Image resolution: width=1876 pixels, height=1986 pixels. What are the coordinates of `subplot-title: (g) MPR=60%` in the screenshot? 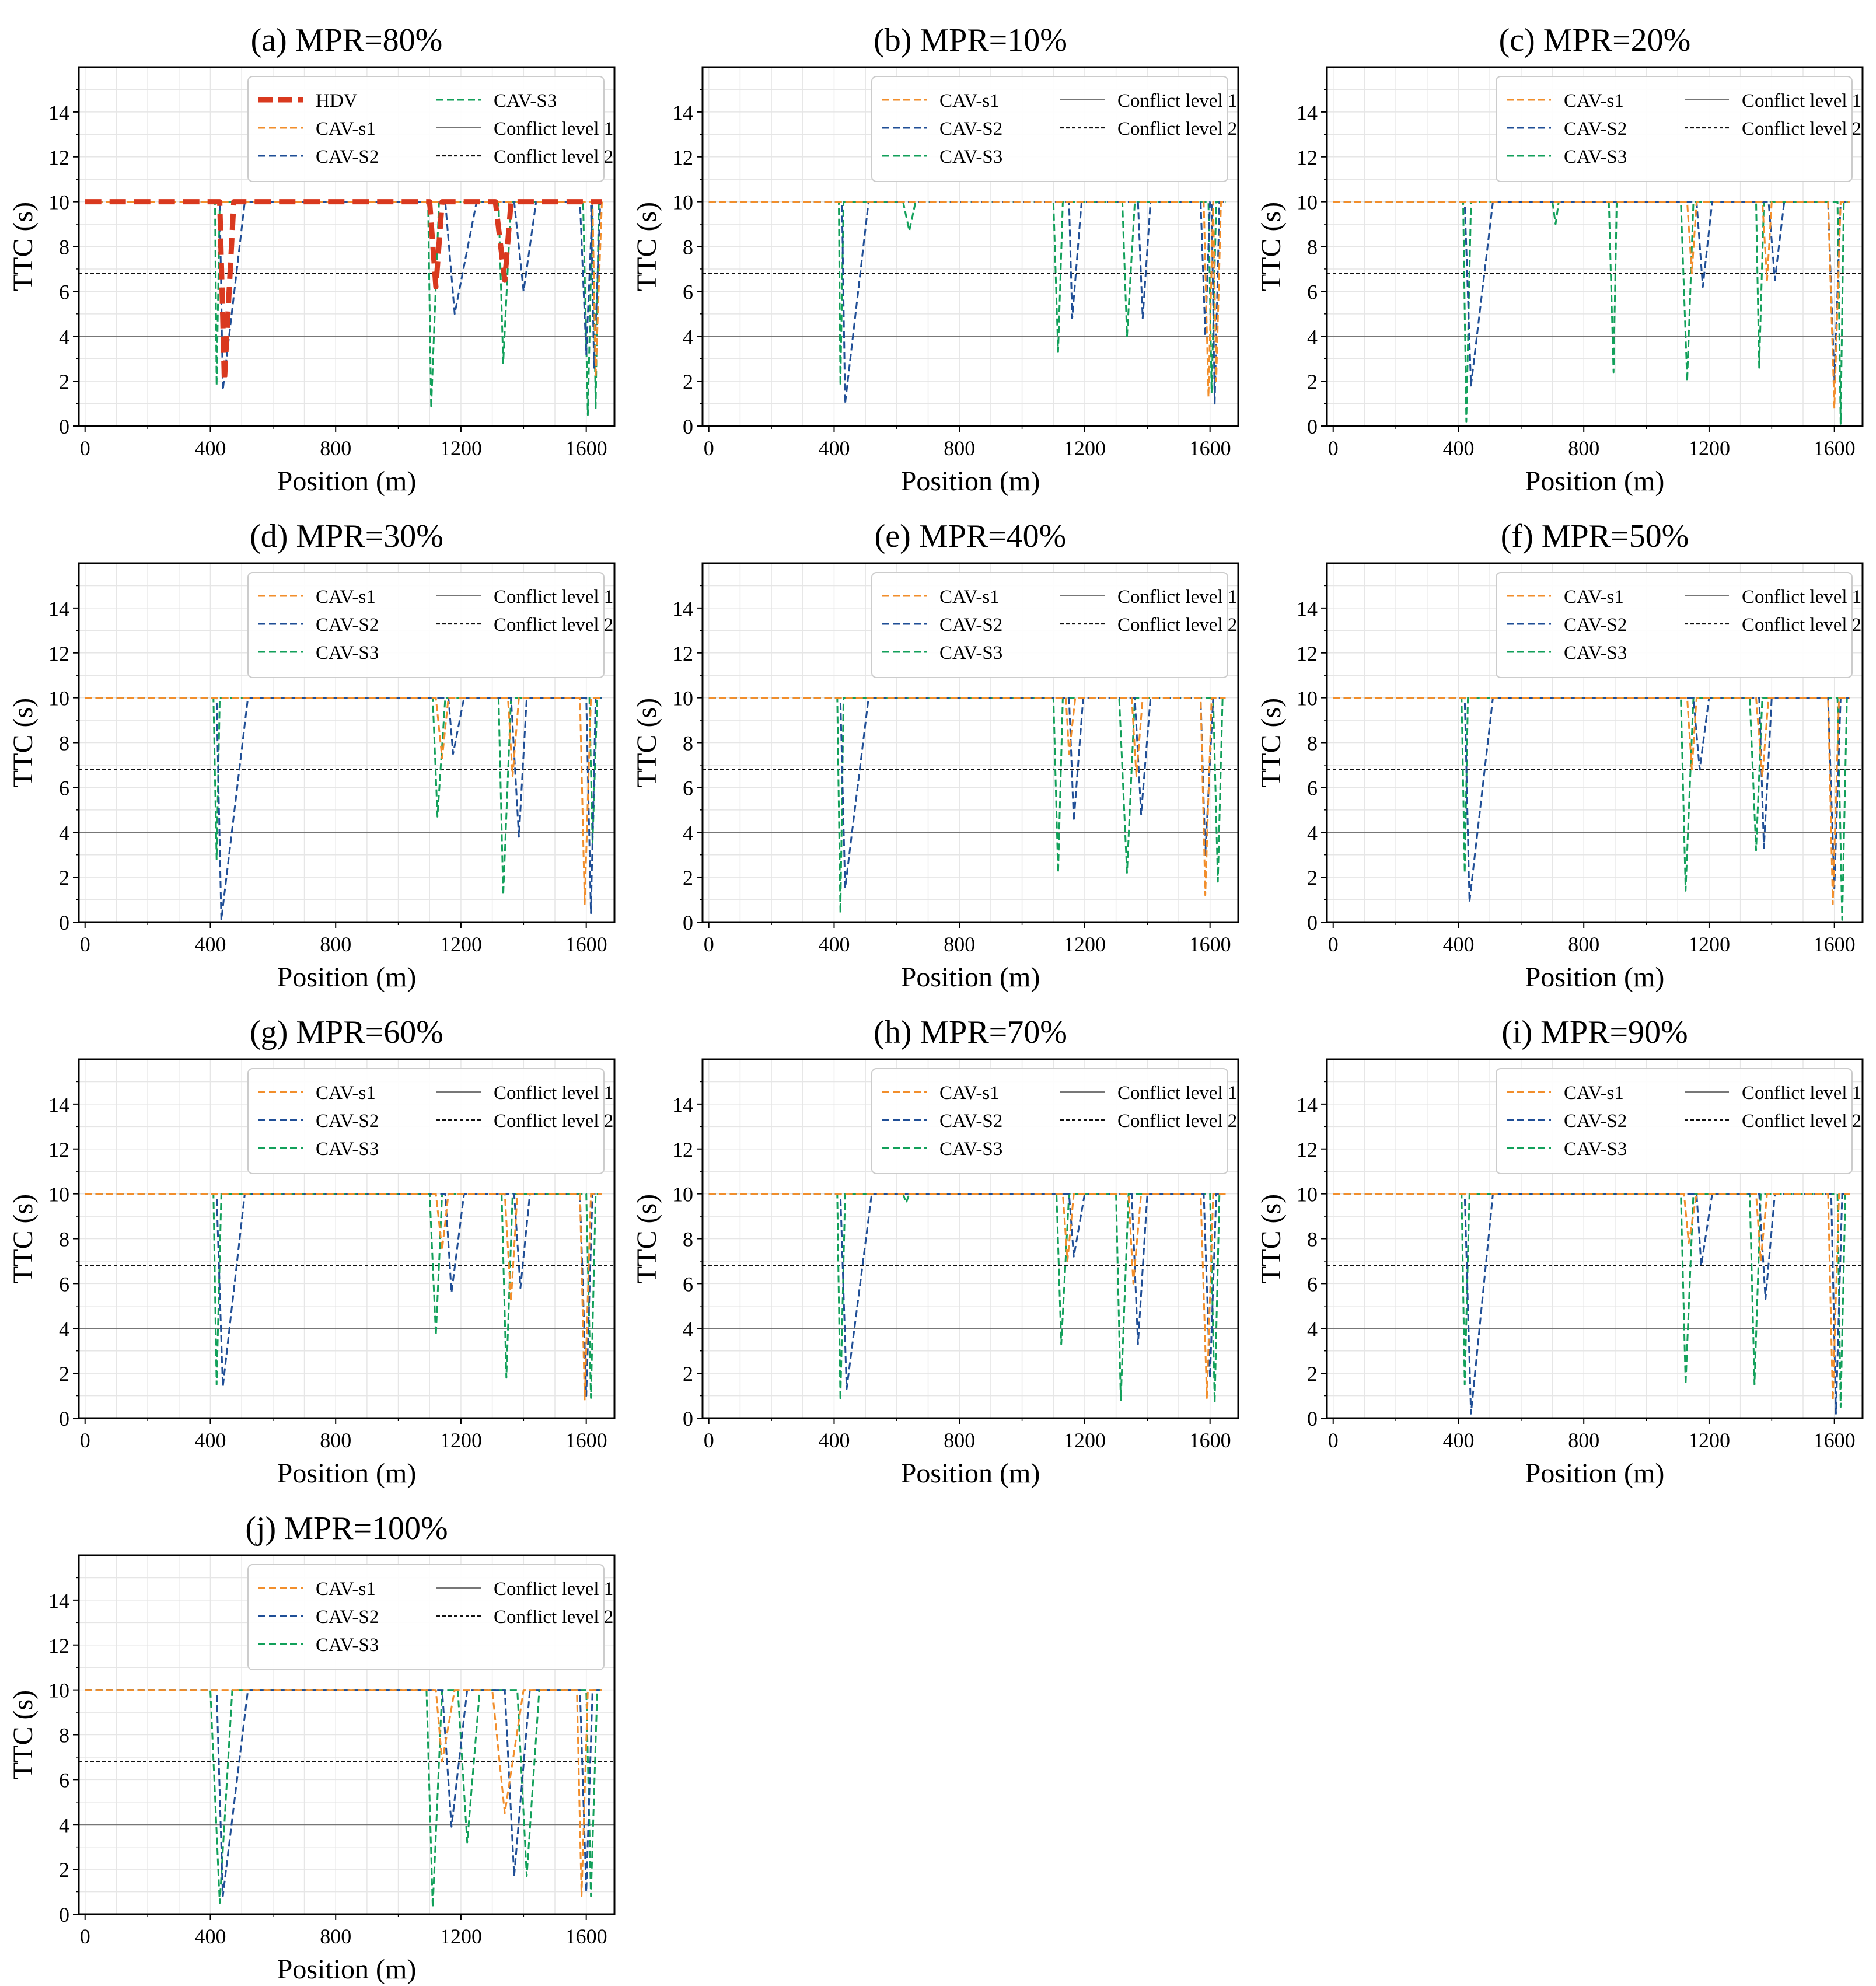 It's located at (346, 1032).